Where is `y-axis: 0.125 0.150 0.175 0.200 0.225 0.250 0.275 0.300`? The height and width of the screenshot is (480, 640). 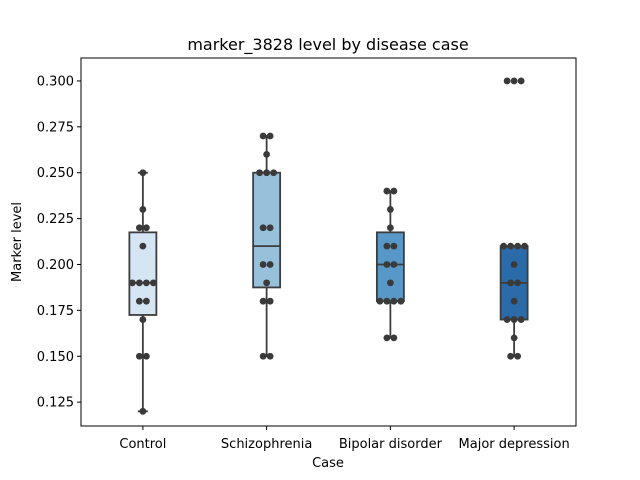 y-axis: 0.125 0.150 0.175 0.200 0.225 0.250 0.275 0.300 is located at coordinates (59, 242).